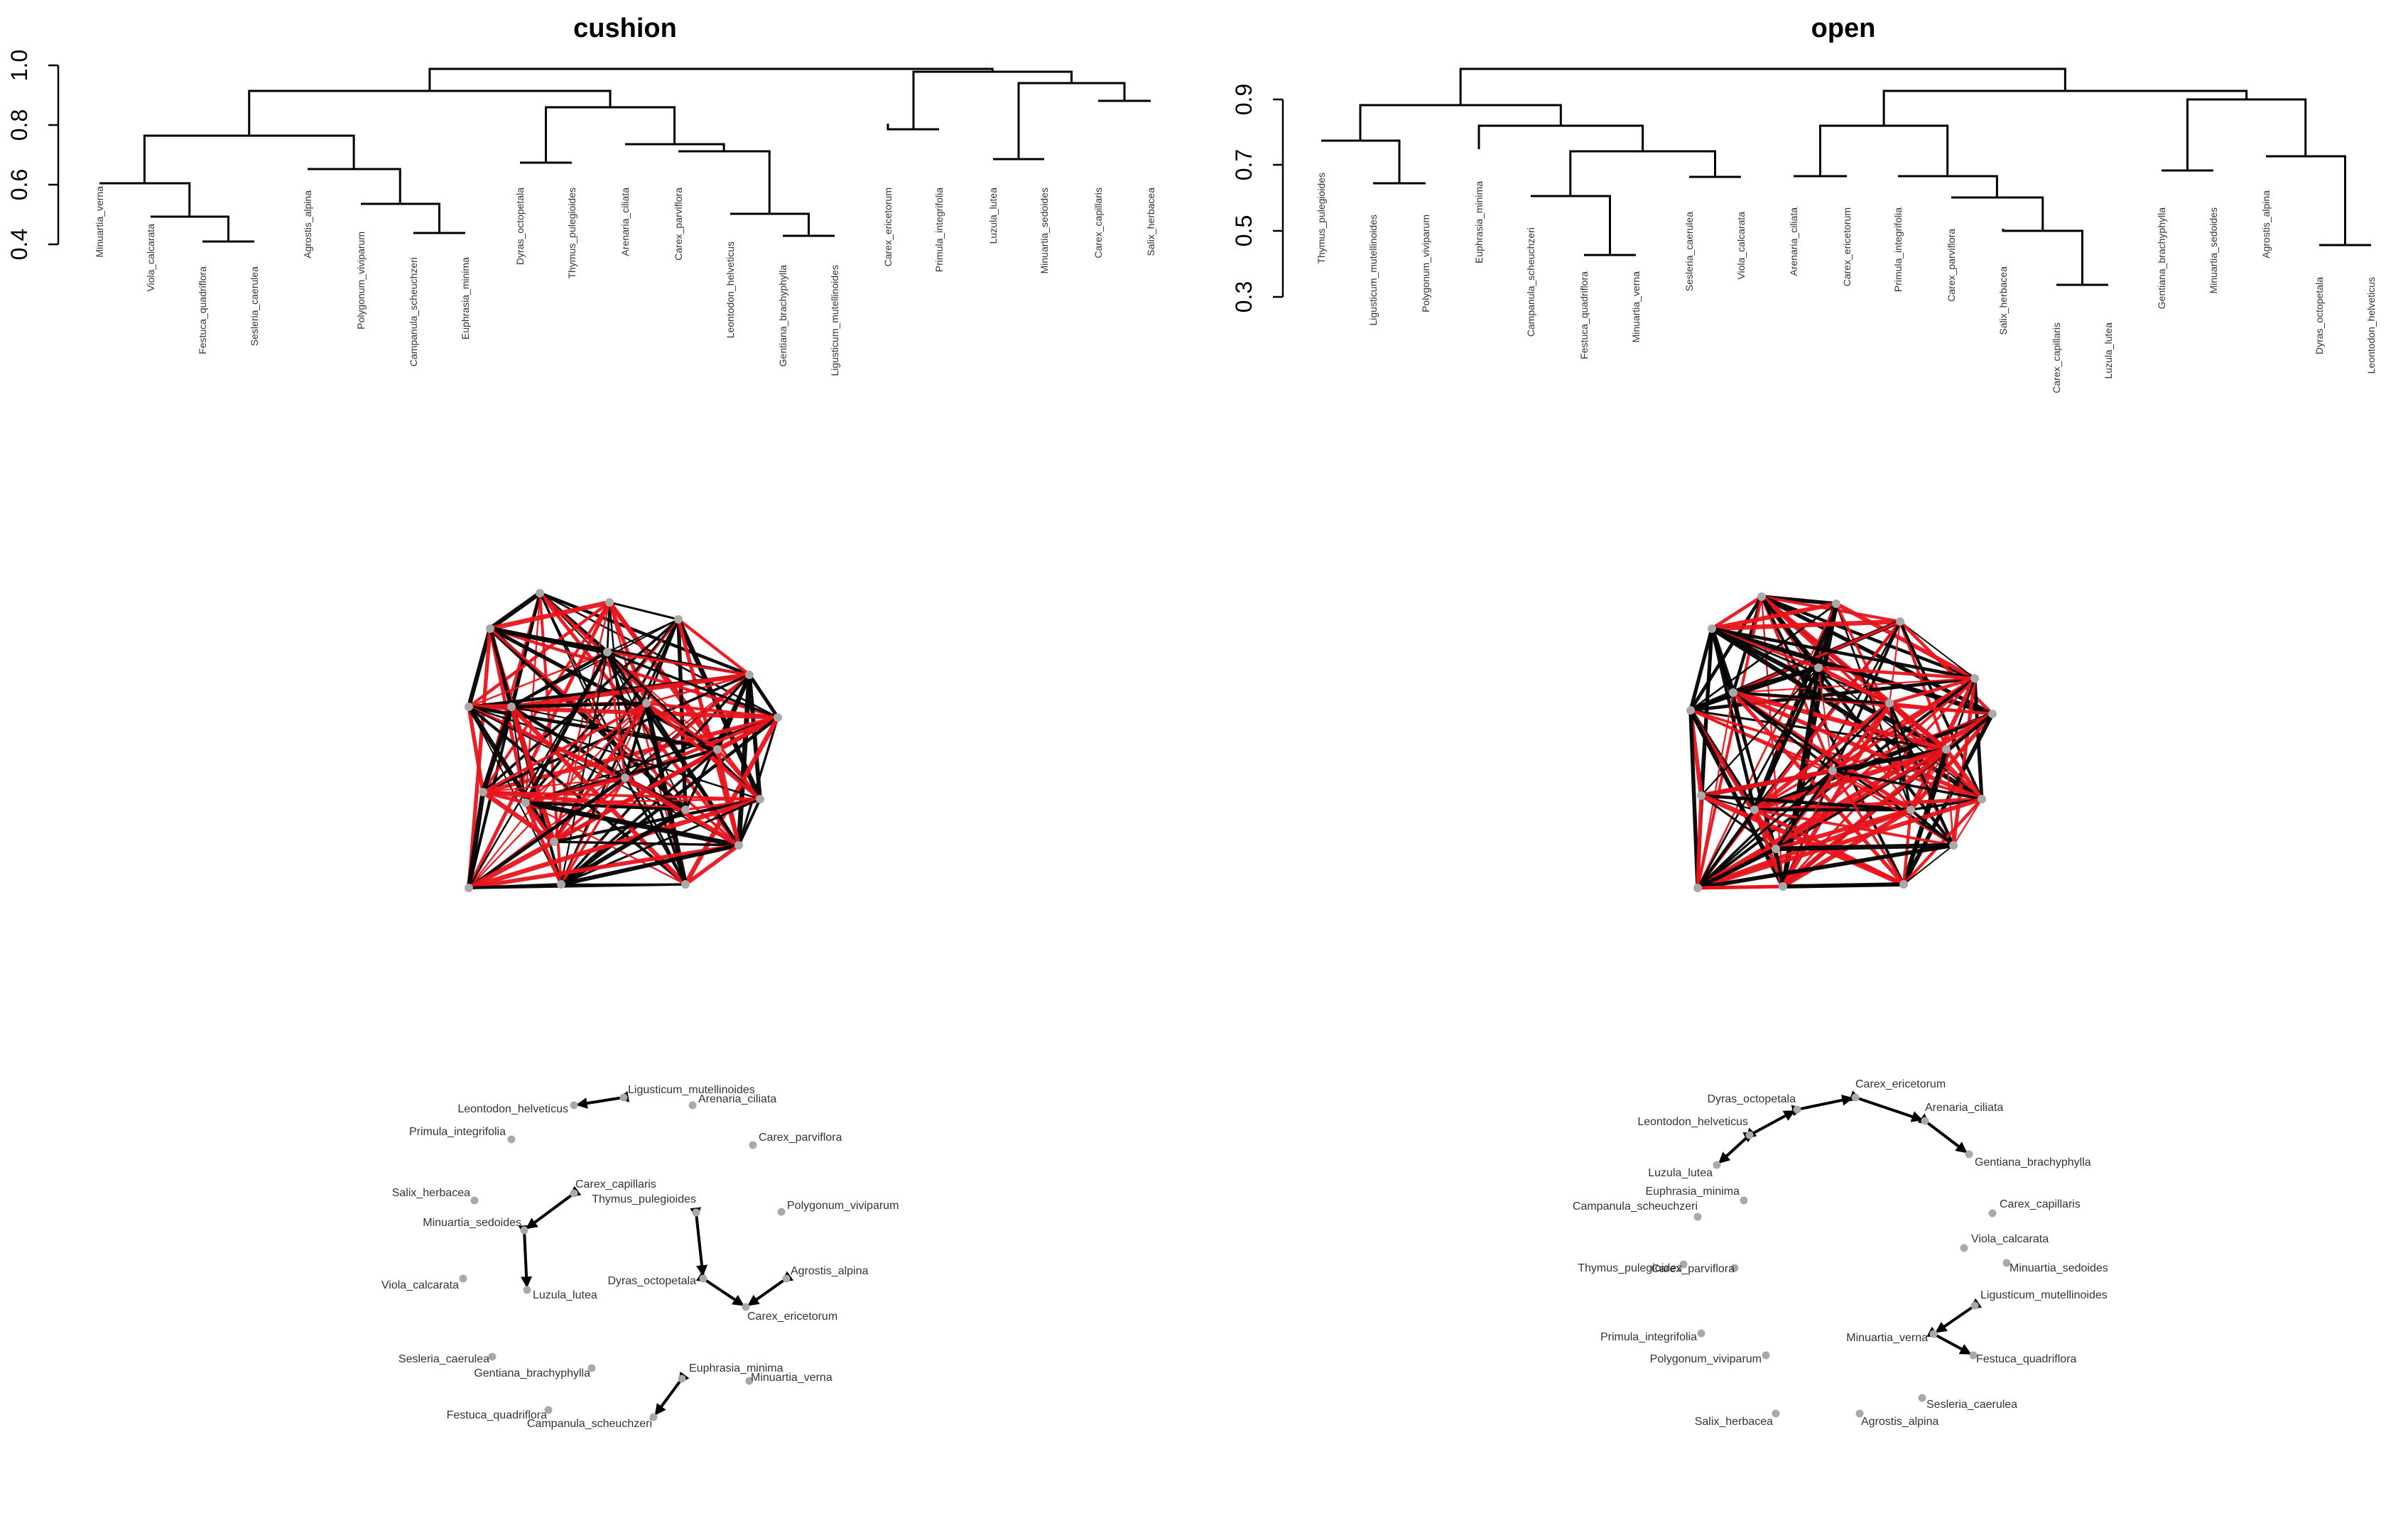 Image resolution: width=2408 pixels, height=1513 pixels. I want to click on open-network, so click(1842, 742).